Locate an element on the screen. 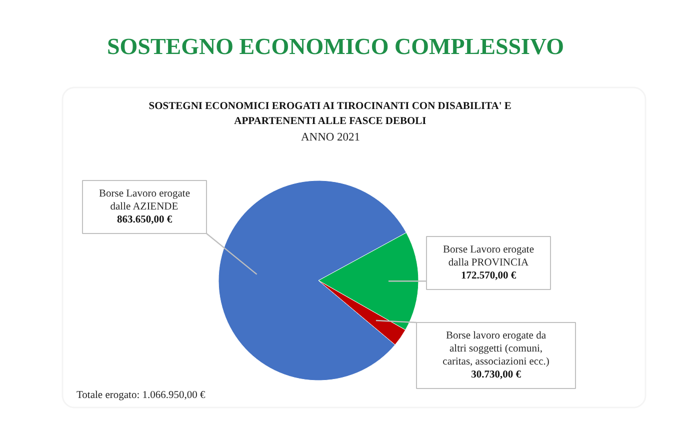 This screenshot has height=429, width=680. data-label: 172.570,00 € is located at coordinates (488, 276).